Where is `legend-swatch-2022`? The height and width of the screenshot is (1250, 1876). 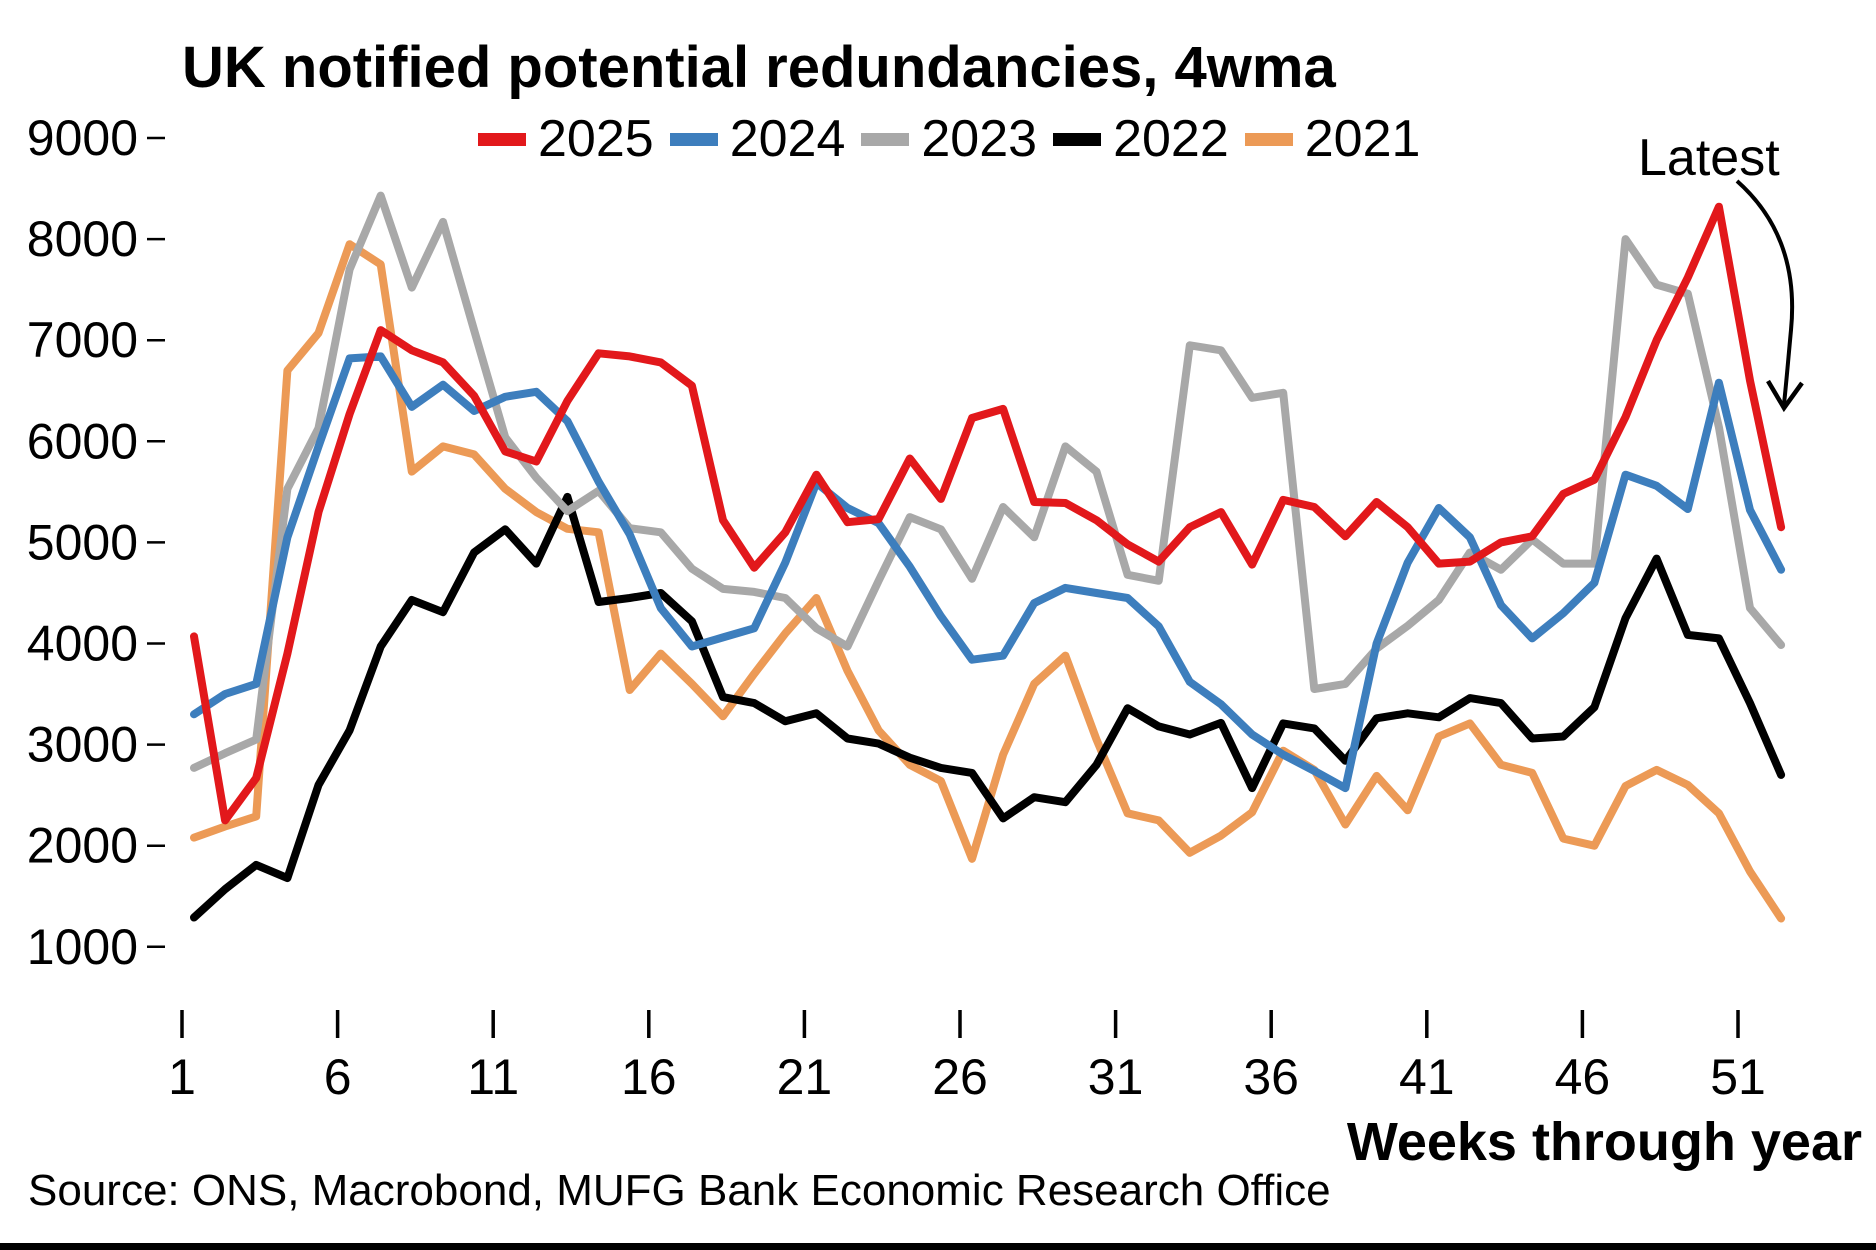 legend-swatch-2022 is located at coordinates (1077, 139).